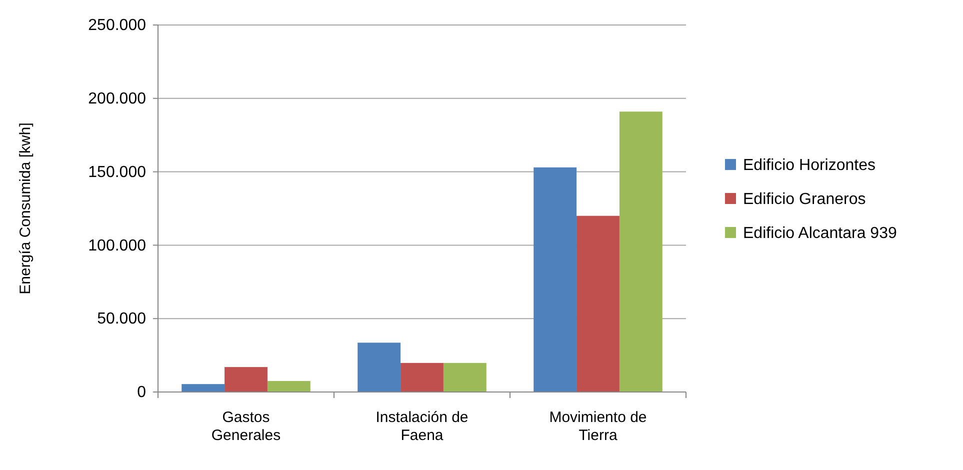  I want to click on x-tick-label: Gastos Generales, so click(246, 426).